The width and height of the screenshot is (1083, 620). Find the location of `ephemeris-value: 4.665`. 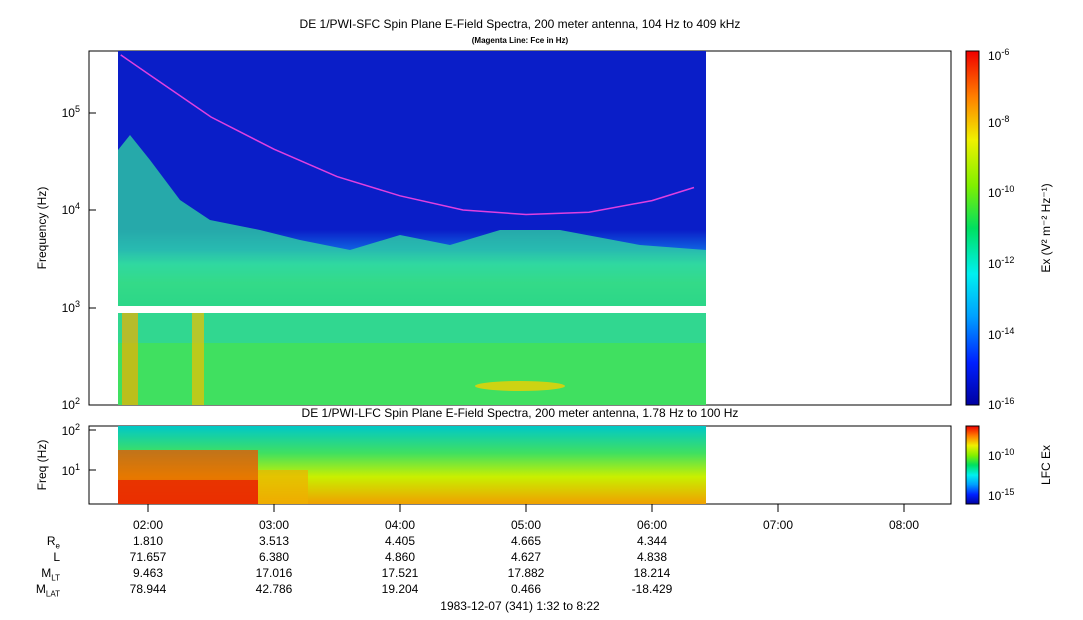

ephemeris-value: 4.665 is located at coordinates (526, 541).